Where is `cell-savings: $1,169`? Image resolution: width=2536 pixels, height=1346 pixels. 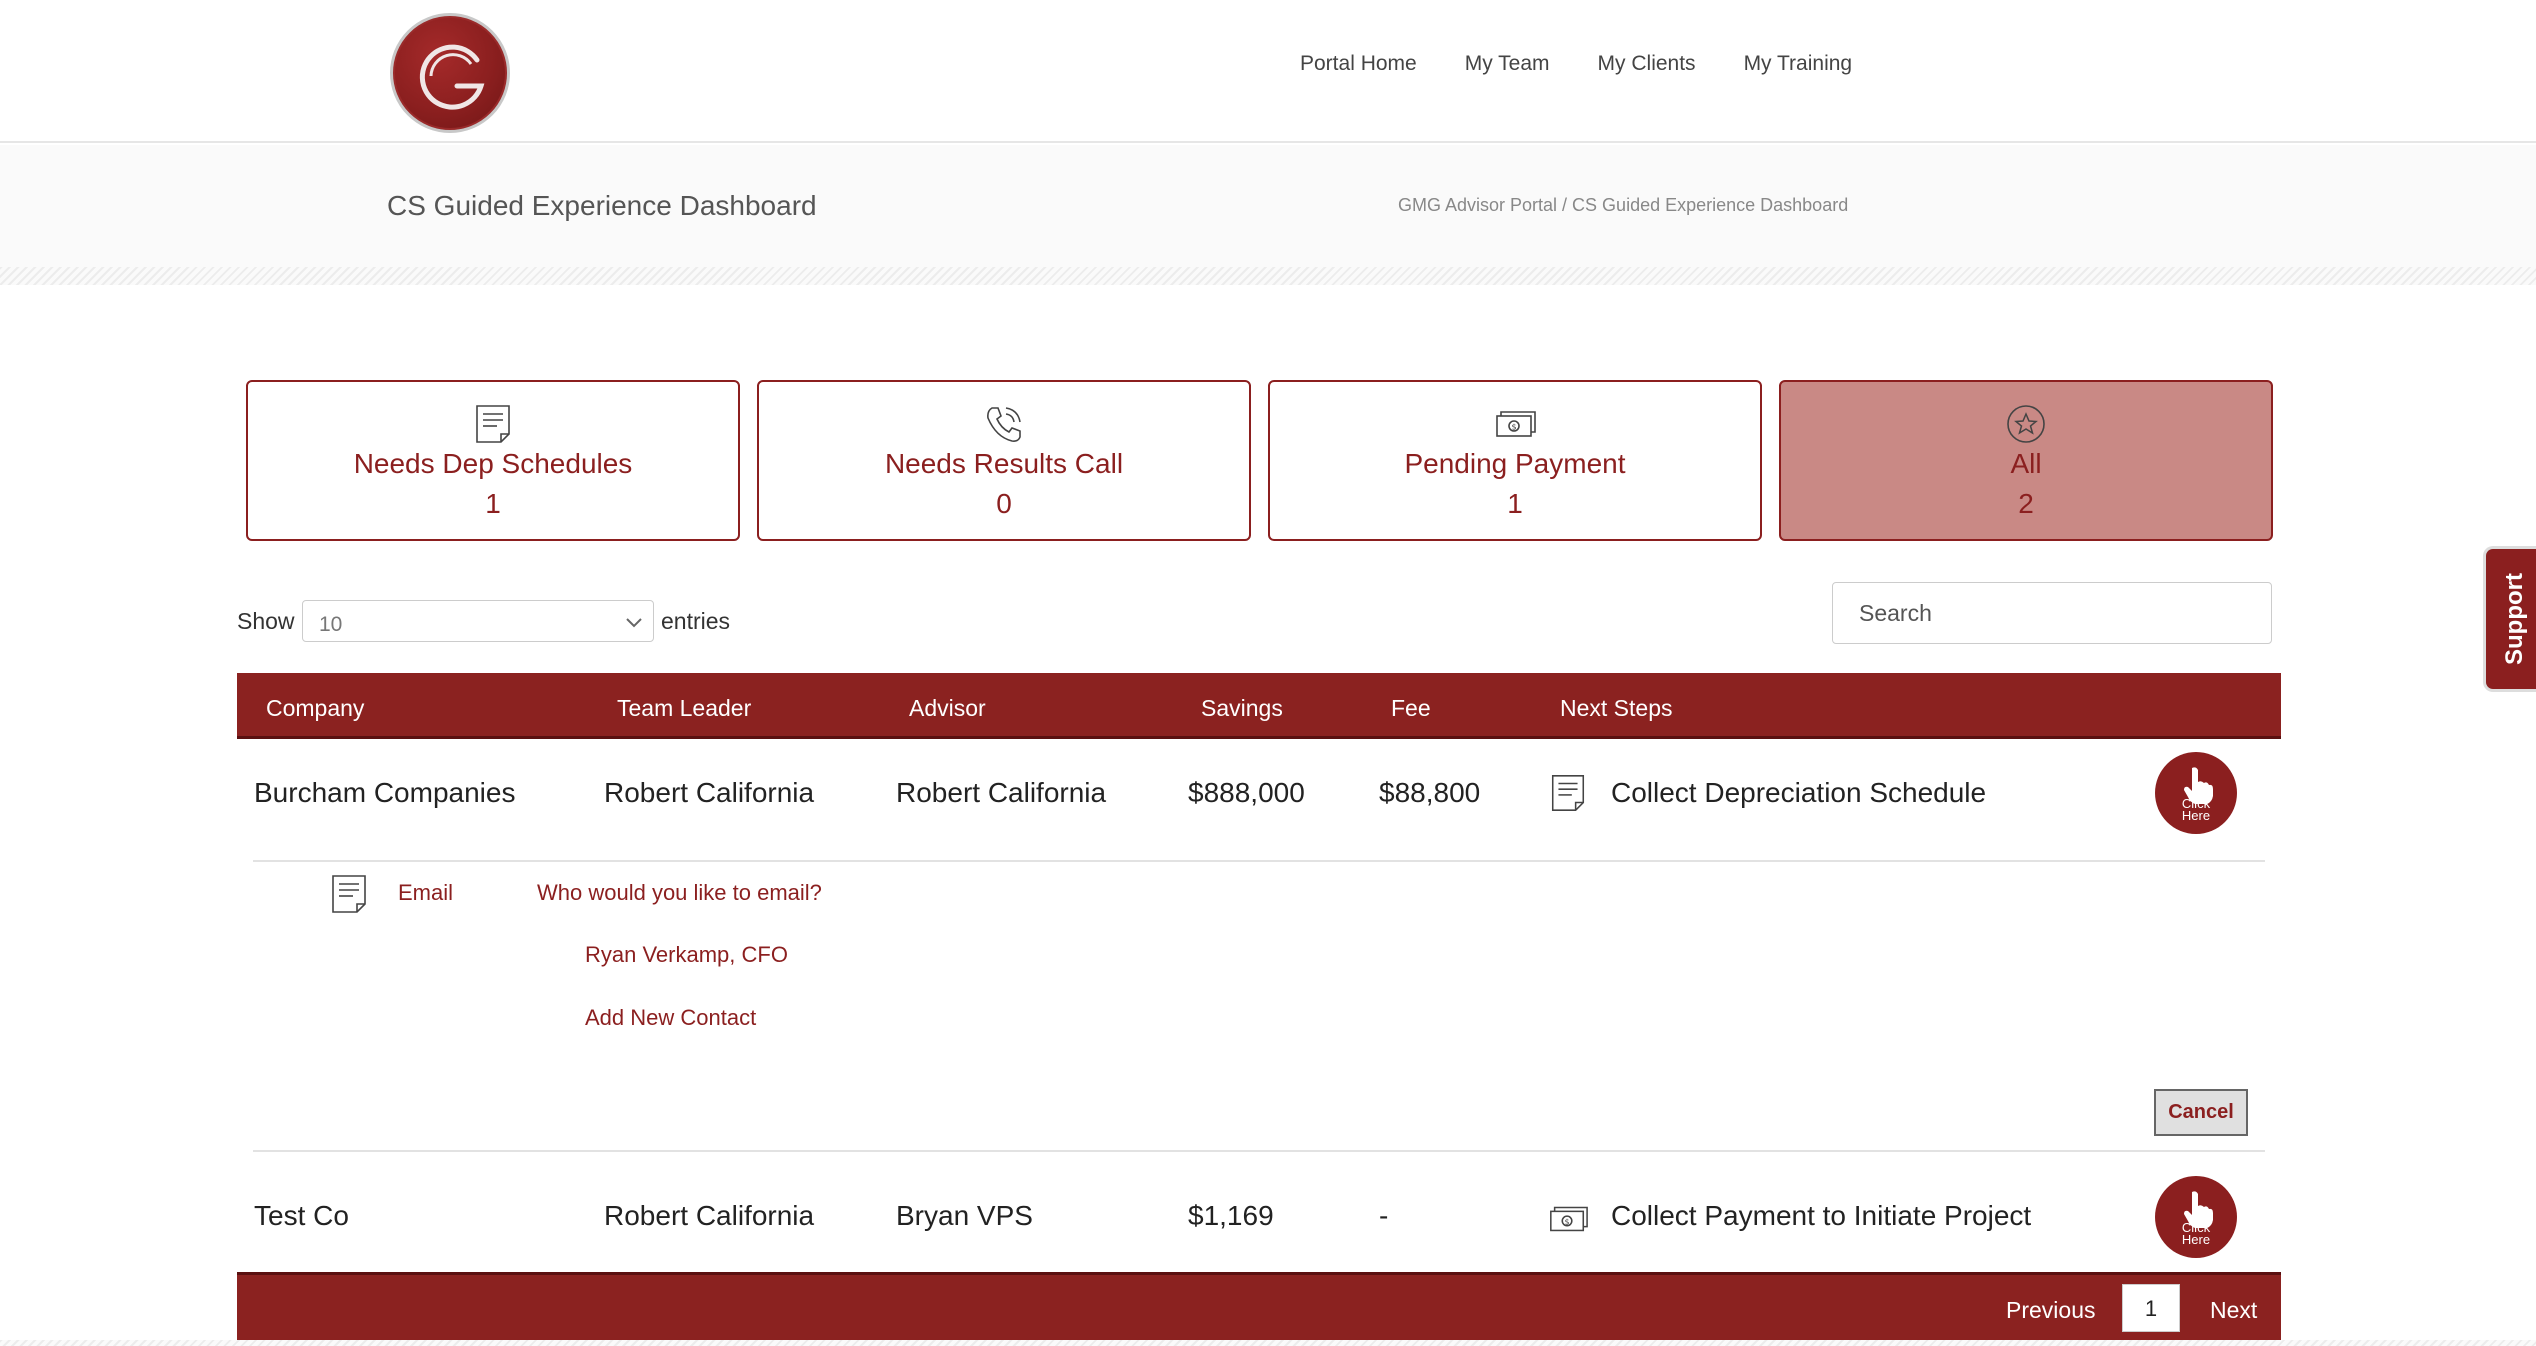
cell-savings: $1,169 is located at coordinates (1231, 1215).